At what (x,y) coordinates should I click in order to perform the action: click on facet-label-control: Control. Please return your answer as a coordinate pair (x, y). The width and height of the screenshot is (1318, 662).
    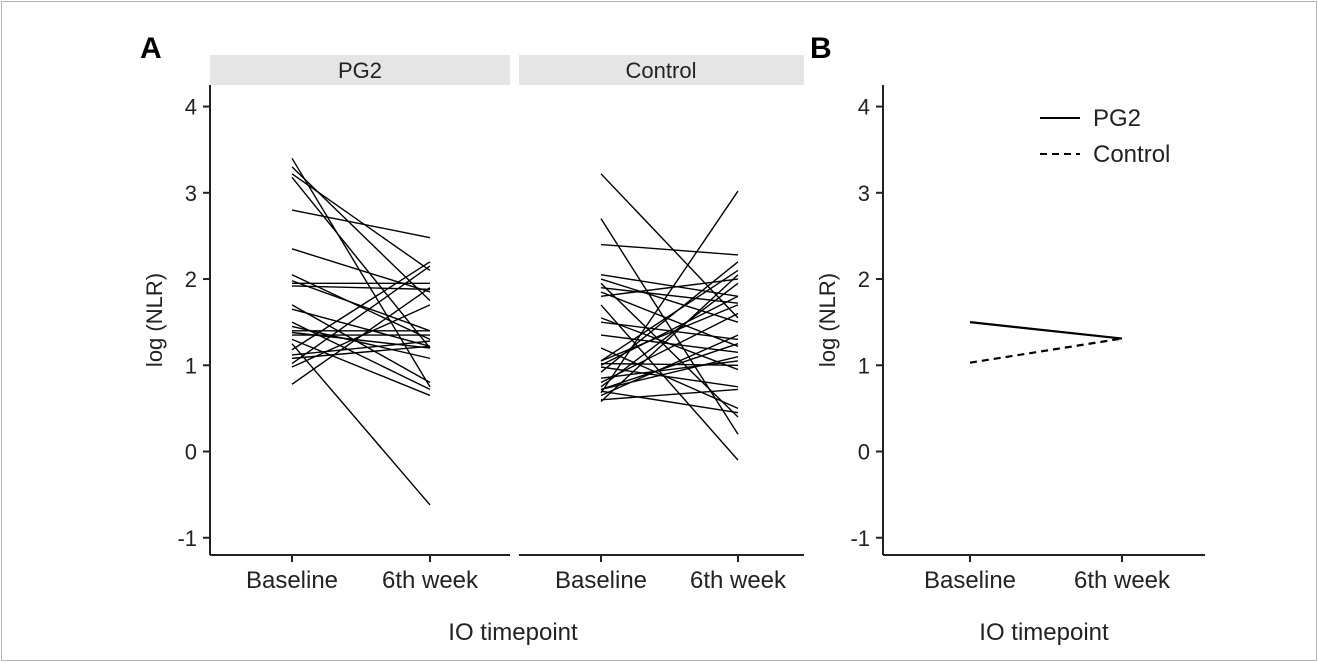
    Looking at the image, I should click on (661, 70).